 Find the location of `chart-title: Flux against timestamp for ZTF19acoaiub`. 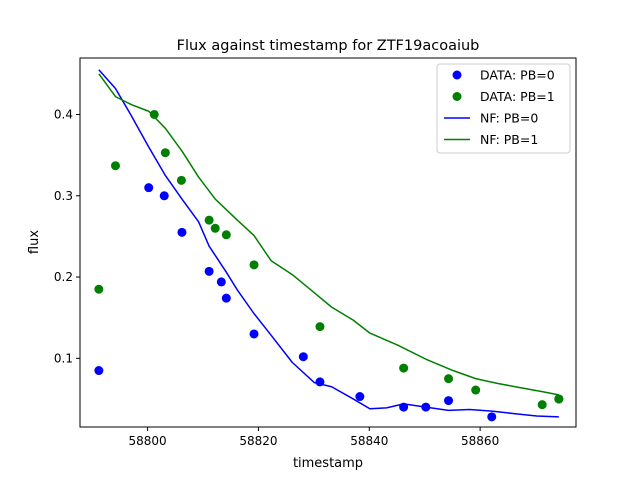

chart-title: Flux against timestamp for ZTF19acoaiub is located at coordinates (328, 46).